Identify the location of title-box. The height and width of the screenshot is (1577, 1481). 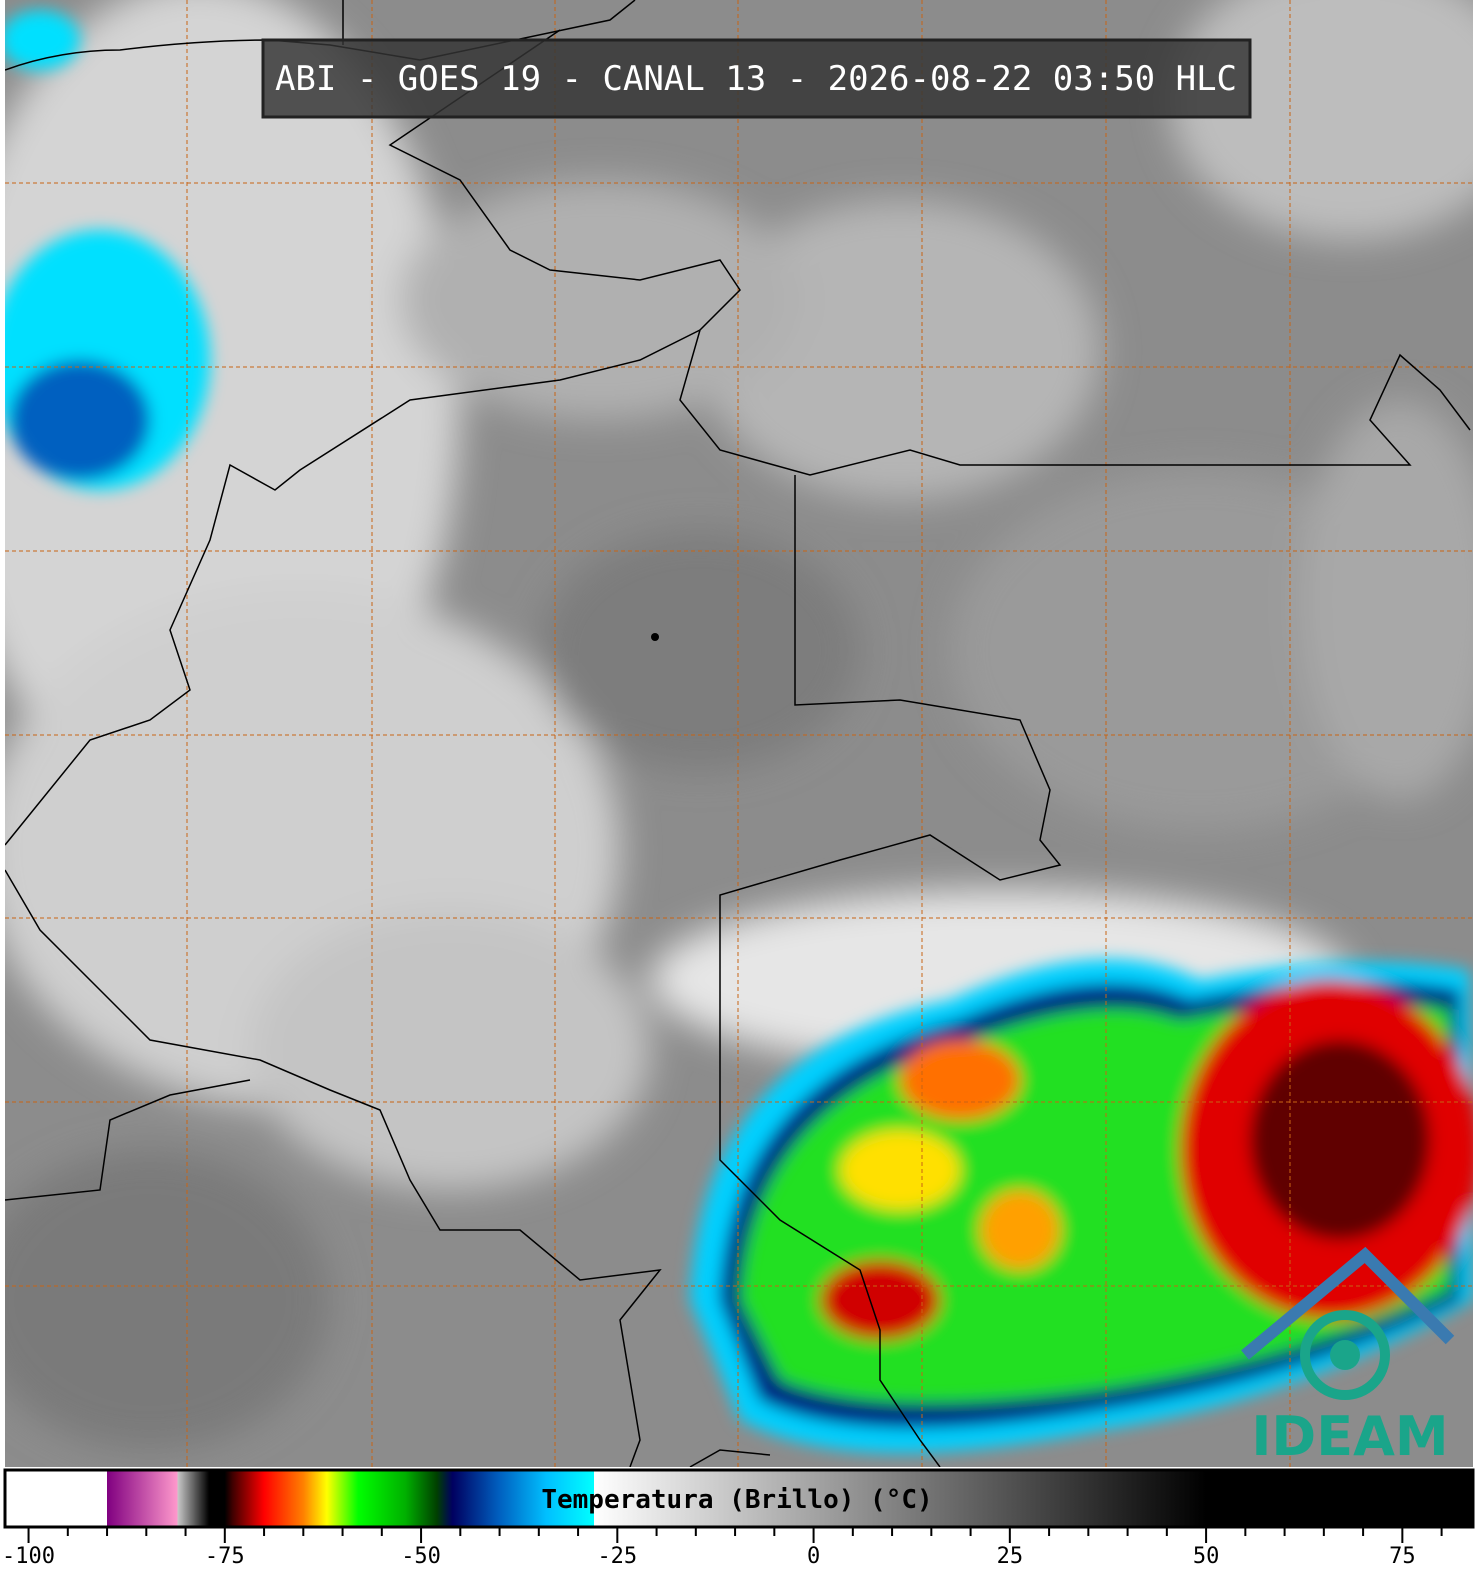
(756, 78).